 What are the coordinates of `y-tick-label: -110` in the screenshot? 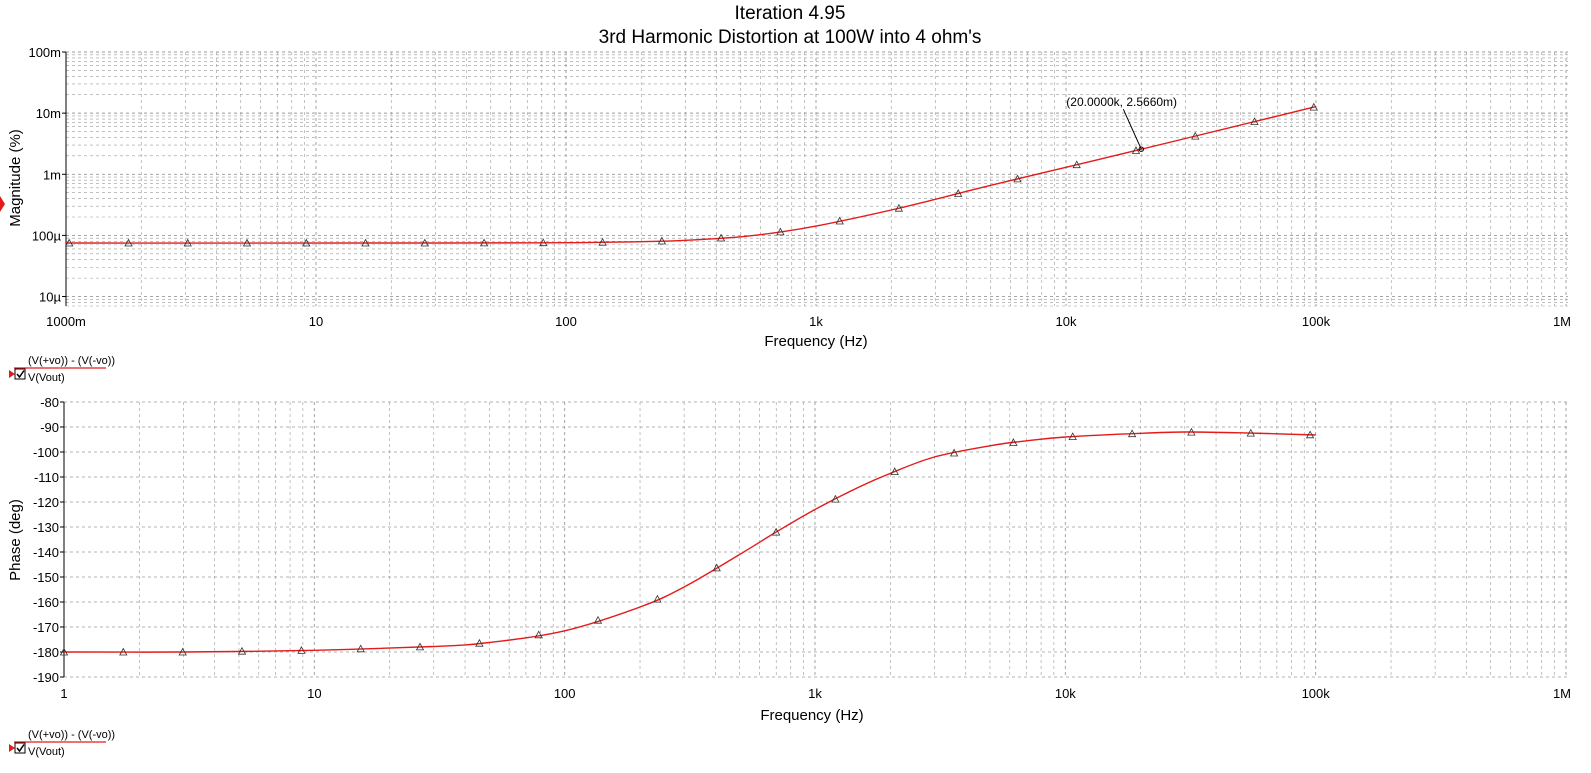 It's located at (46, 477).